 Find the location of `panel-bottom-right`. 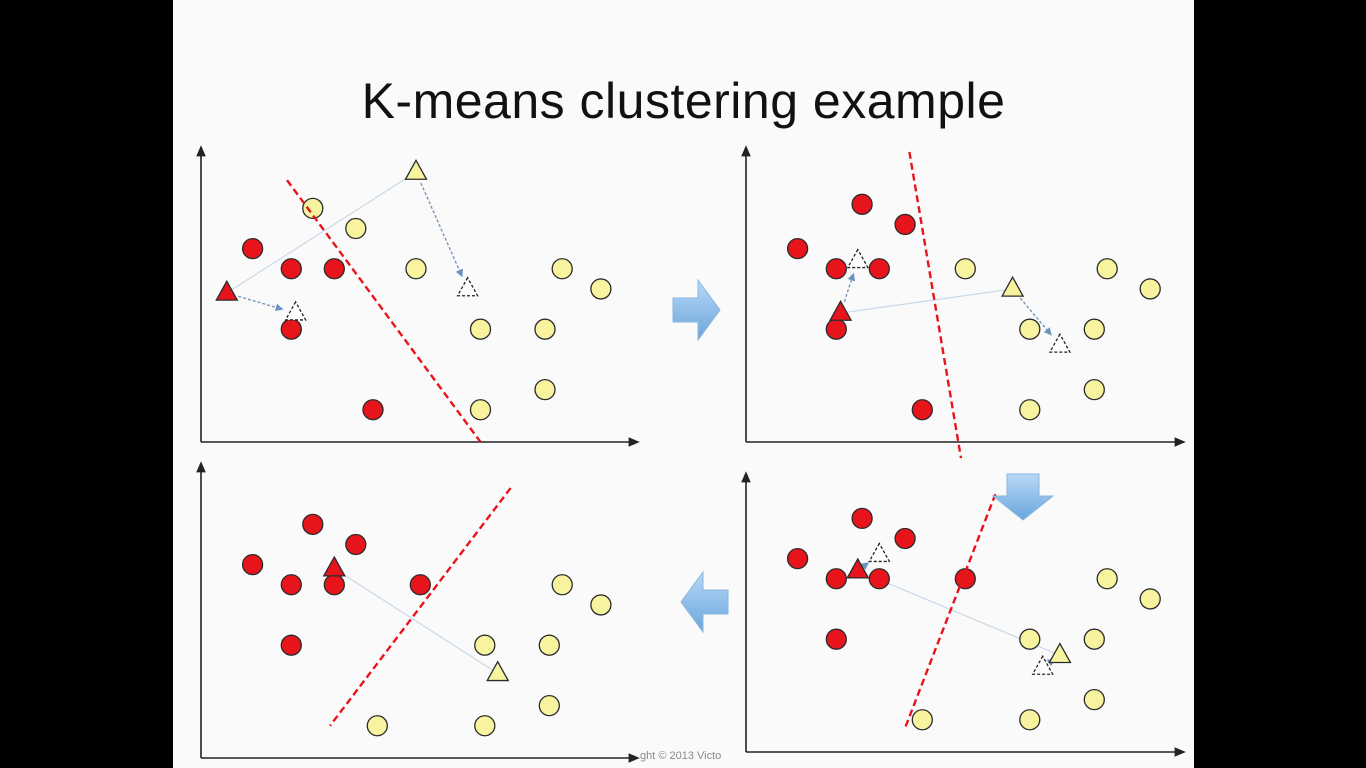

panel-bottom-right is located at coordinates (963, 614).